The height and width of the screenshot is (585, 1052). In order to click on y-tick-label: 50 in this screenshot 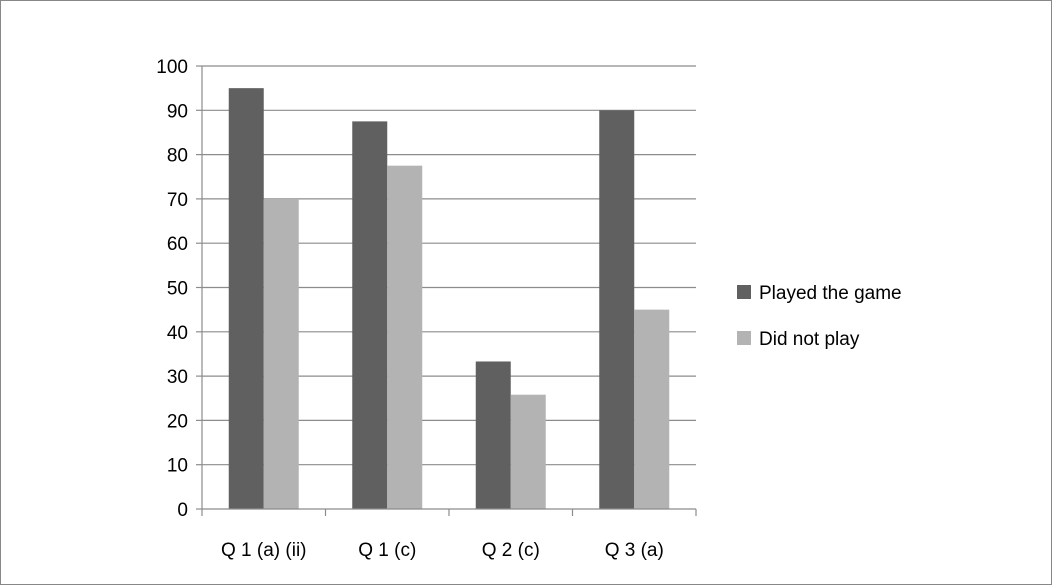, I will do `click(177, 289)`.